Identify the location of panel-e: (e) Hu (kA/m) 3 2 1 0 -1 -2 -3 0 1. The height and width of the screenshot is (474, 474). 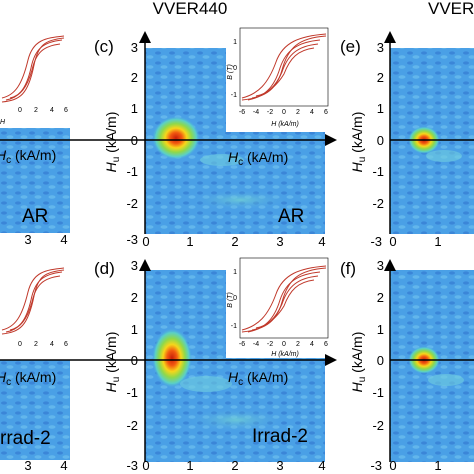
(407, 140).